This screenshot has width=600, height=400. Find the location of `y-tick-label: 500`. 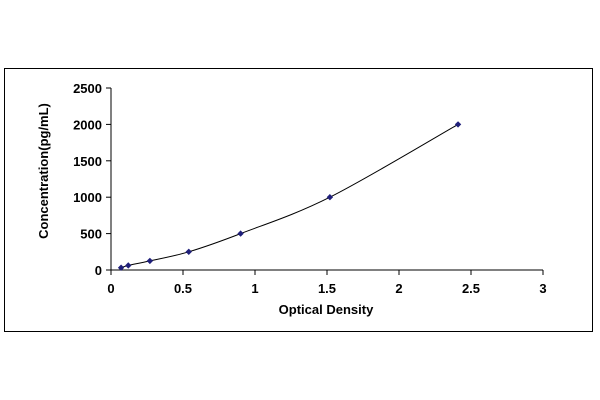

y-tick-label: 500 is located at coordinates (91, 234).